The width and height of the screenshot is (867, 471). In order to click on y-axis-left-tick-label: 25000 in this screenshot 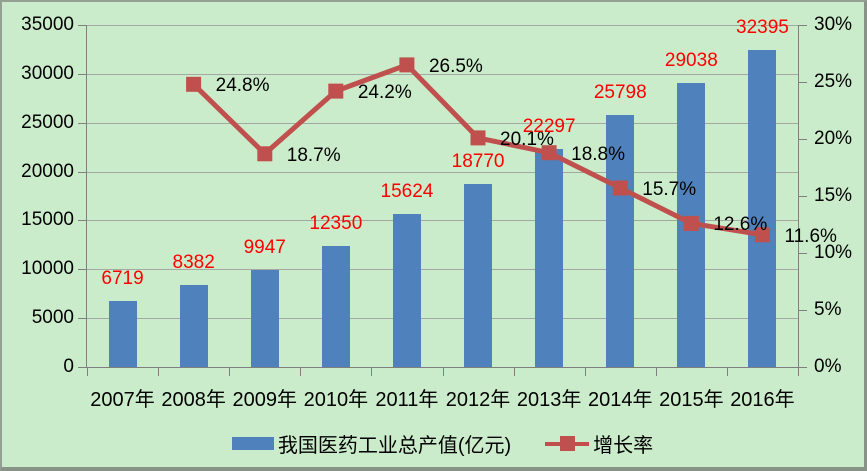, I will do `click(47, 122)`.